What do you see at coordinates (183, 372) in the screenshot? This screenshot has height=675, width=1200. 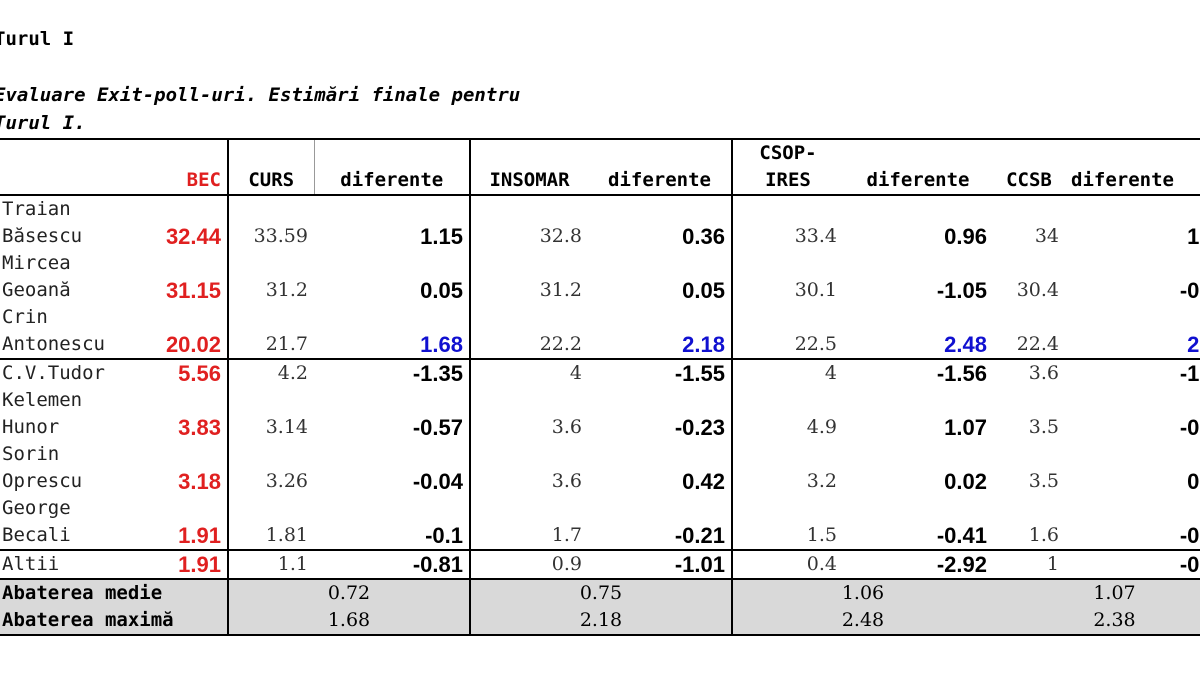 I see `bec-value: 5.56` at bounding box center [183, 372].